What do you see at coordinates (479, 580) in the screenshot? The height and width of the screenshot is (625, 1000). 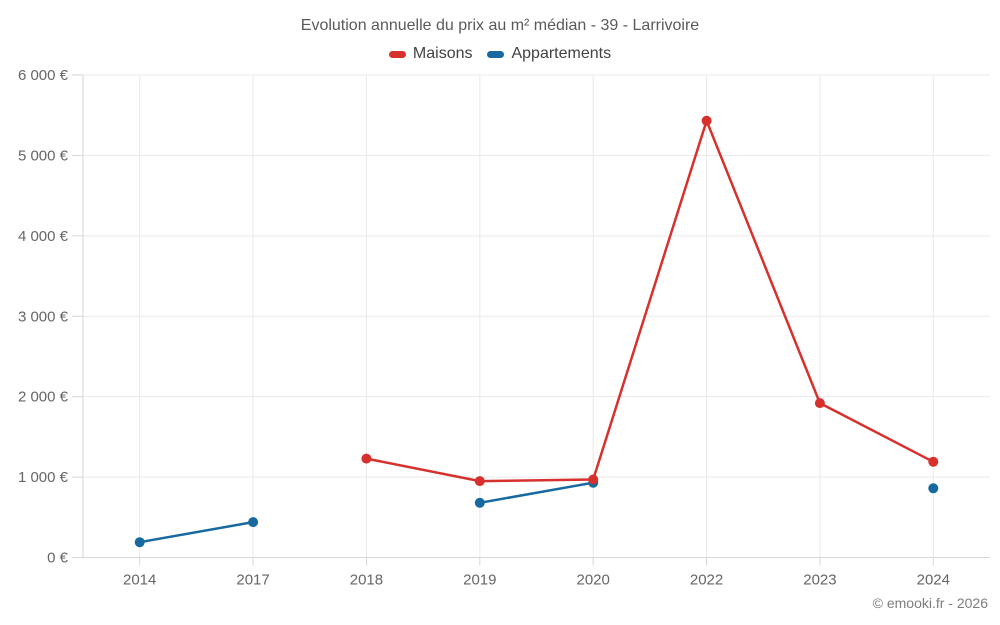 I see `x-axis-label: 2019` at bounding box center [479, 580].